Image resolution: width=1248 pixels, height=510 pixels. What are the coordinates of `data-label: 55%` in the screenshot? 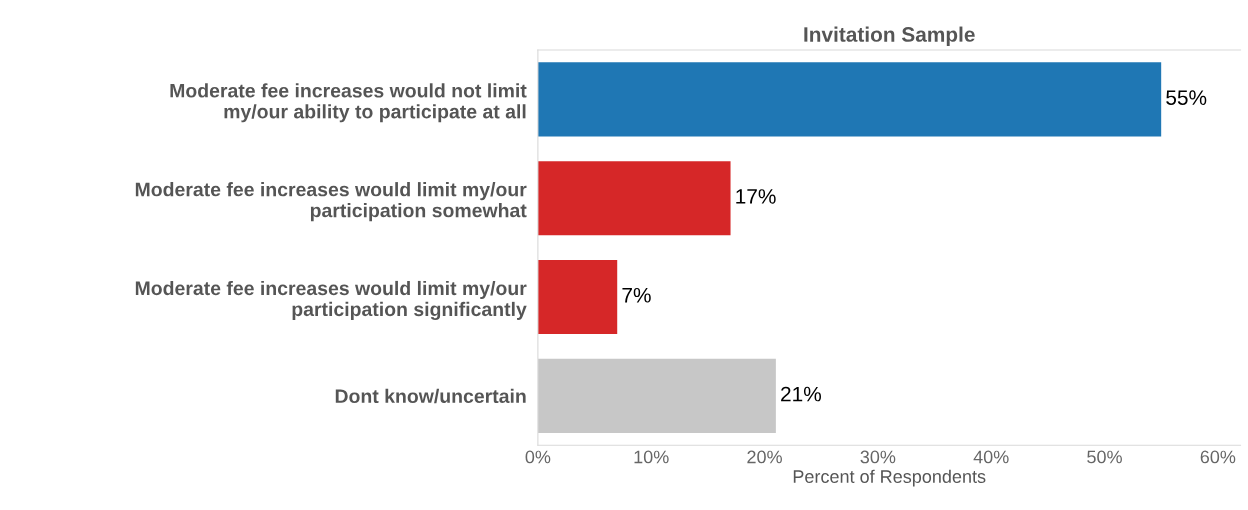 It's located at (1186, 97).